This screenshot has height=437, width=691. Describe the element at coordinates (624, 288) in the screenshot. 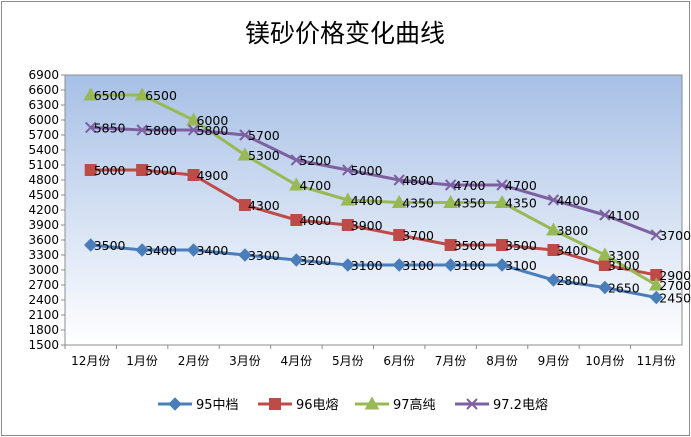

I see `data-label: 2650` at that location.